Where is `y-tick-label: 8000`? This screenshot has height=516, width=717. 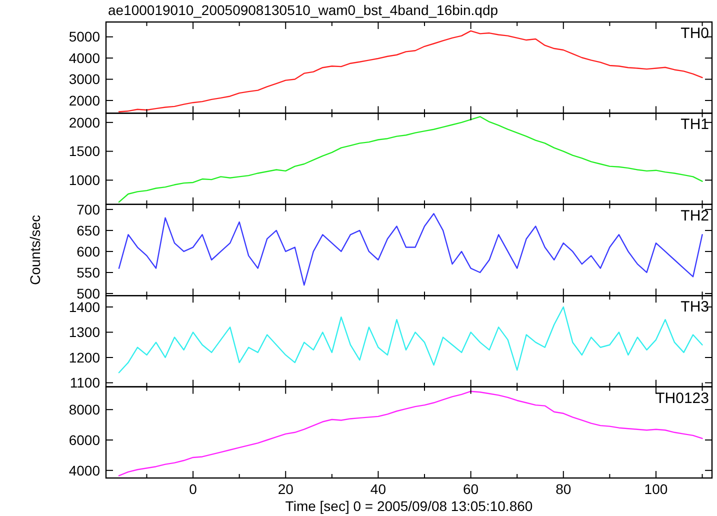 y-tick-label: 8000 is located at coordinates (84, 410).